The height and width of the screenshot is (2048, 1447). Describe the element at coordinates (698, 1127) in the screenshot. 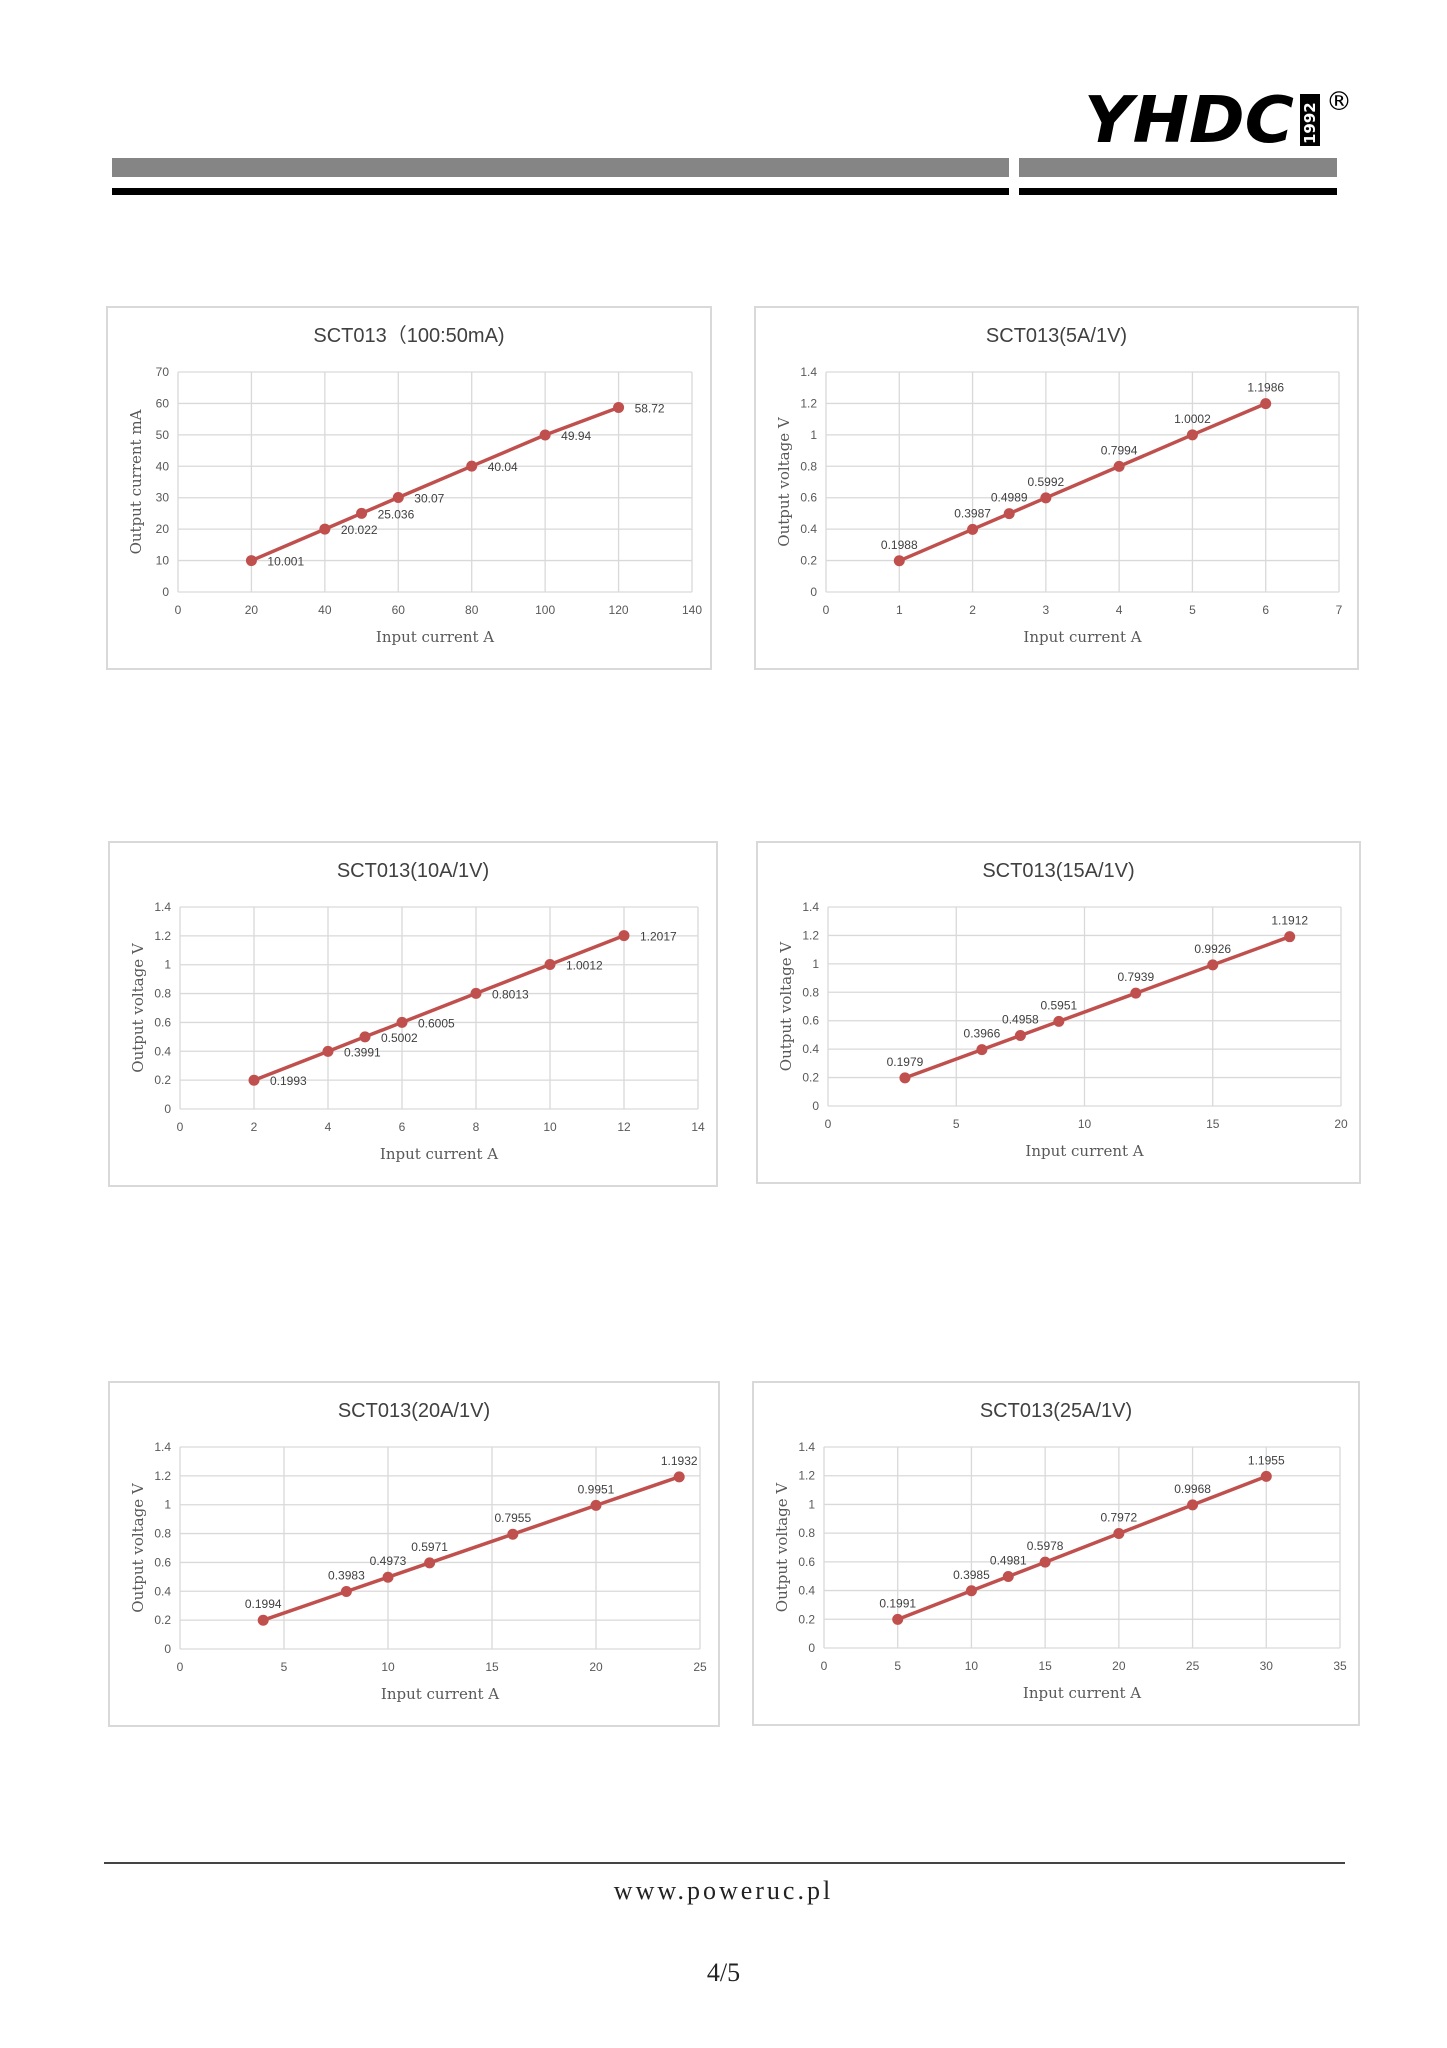

I see `x-tick-label: 14` at that location.